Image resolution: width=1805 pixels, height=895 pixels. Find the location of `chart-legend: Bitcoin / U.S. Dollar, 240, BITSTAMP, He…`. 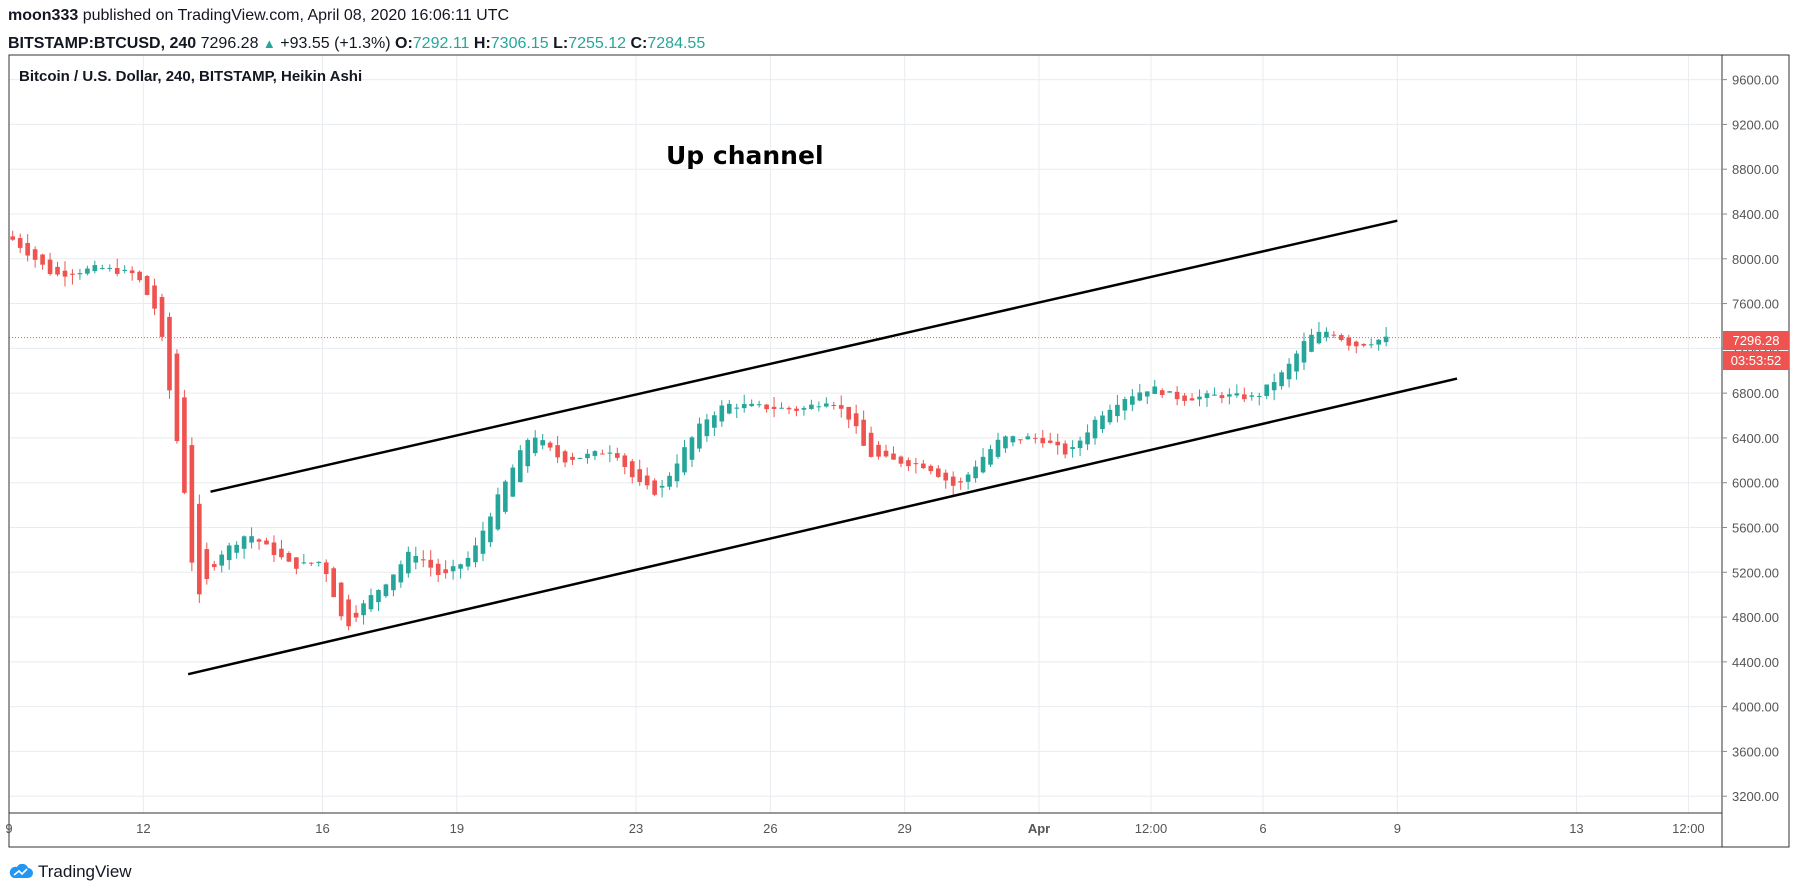

chart-legend: Bitcoin / U.S. Dollar, 240, BITSTAMP, He… is located at coordinates (190, 76).